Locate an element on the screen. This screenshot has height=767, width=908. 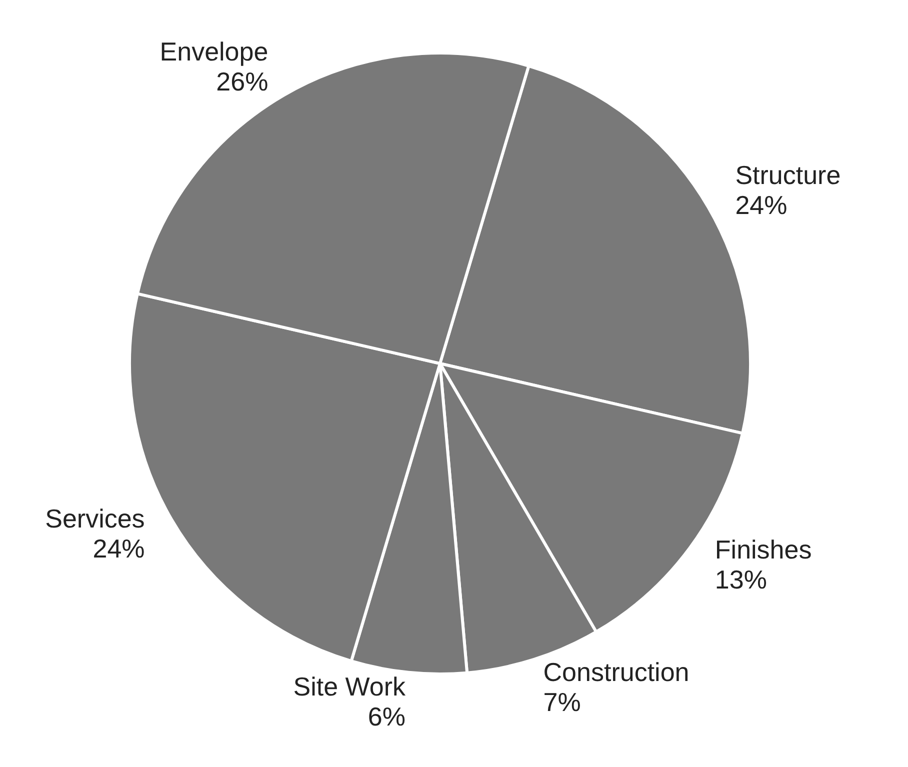
data-label: 7% is located at coordinates (562, 702).